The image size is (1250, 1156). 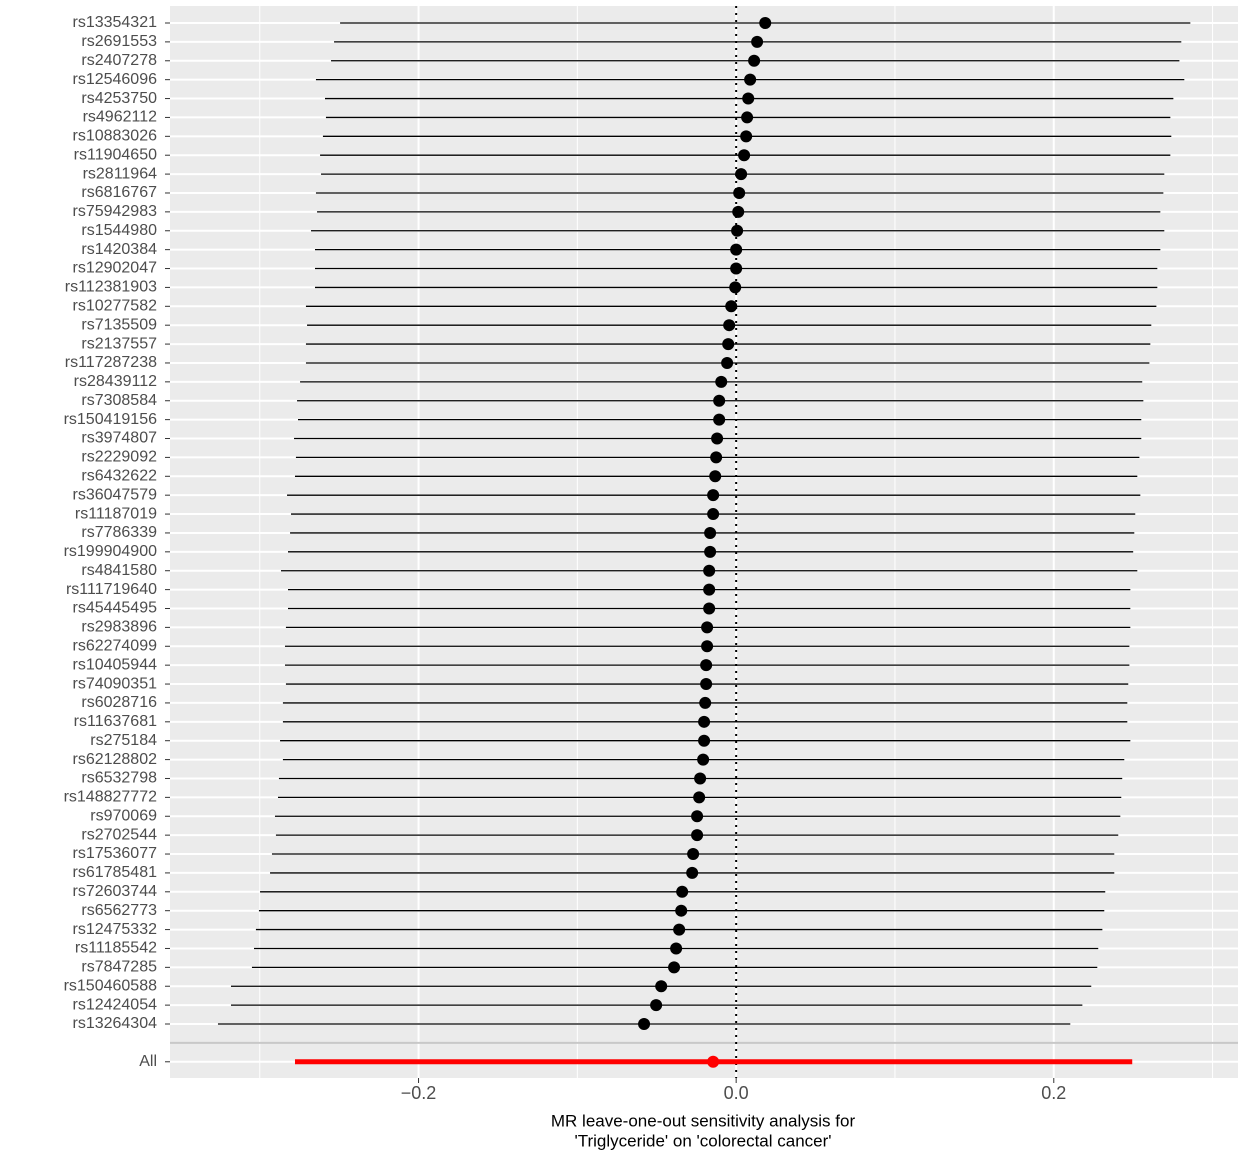 What do you see at coordinates (119, 230) in the screenshot?
I see `y-tick-label: rs1544980` at bounding box center [119, 230].